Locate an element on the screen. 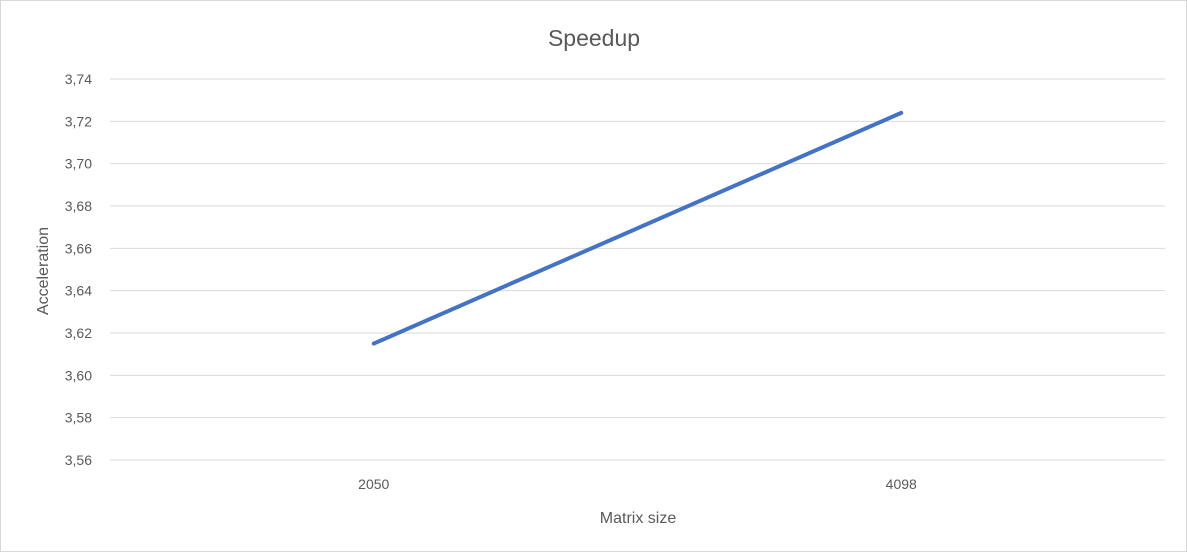  x-tick-label-0: 2050 is located at coordinates (373, 484).